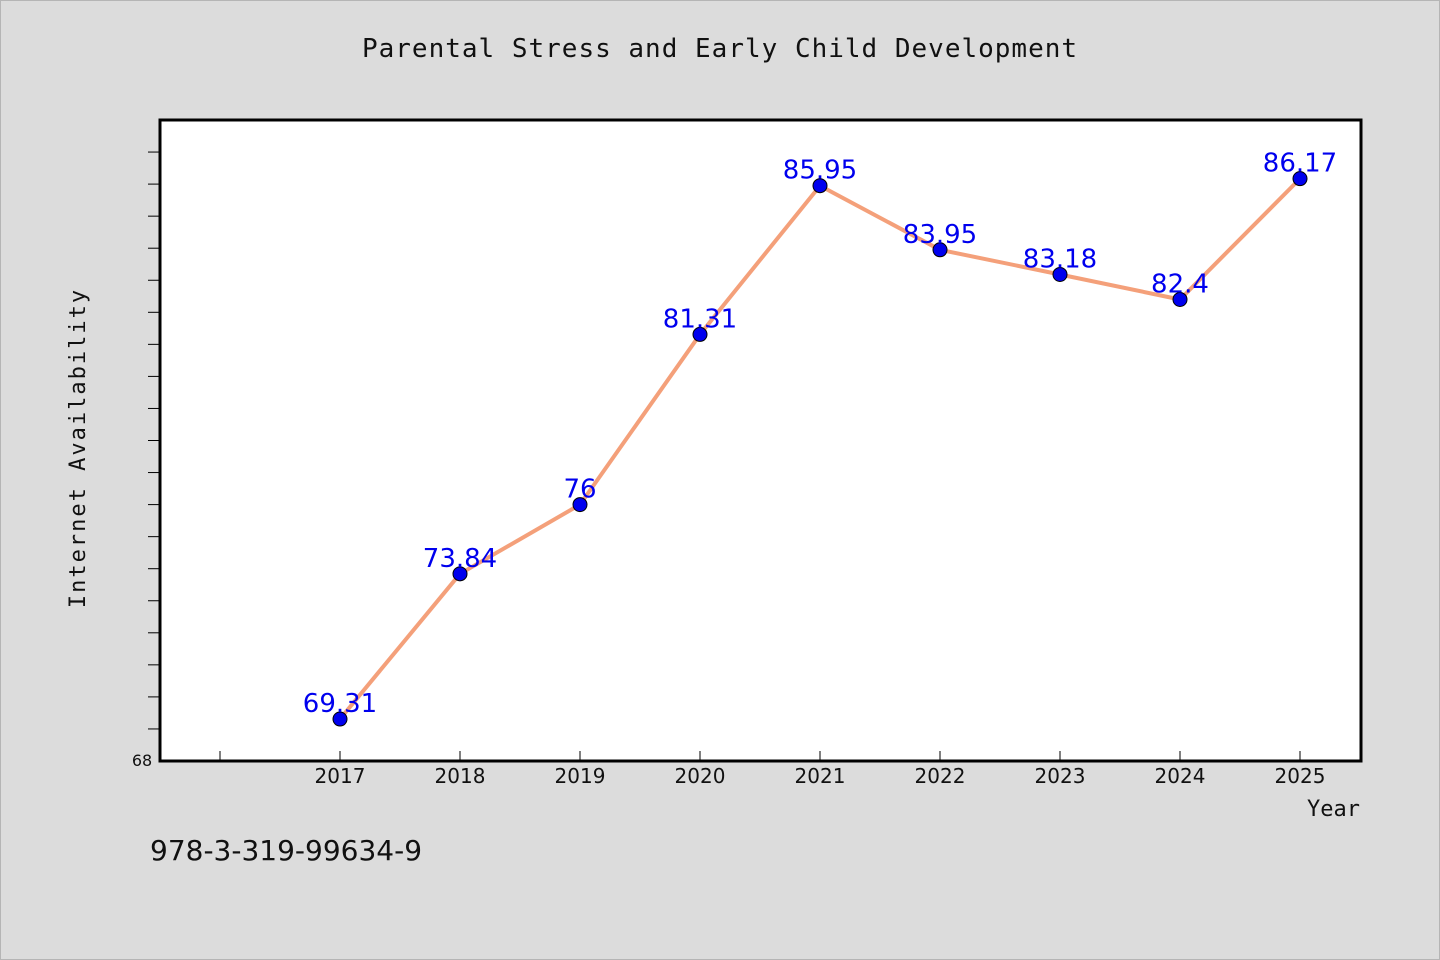  I want to click on x-axis-ticks: 2017 2018 2019 2020 2021 2022 2023 2024 2025, so click(772, 769).